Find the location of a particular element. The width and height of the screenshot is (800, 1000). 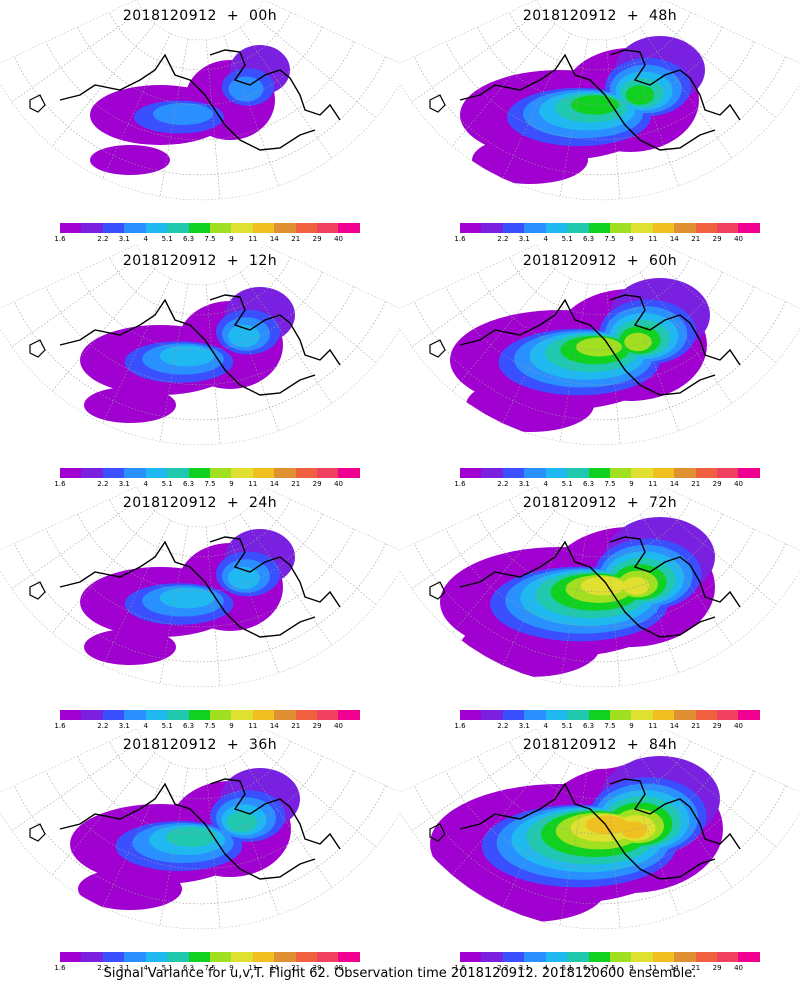

colorbar-tick-label: 3.1 is located at coordinates (524, 484).